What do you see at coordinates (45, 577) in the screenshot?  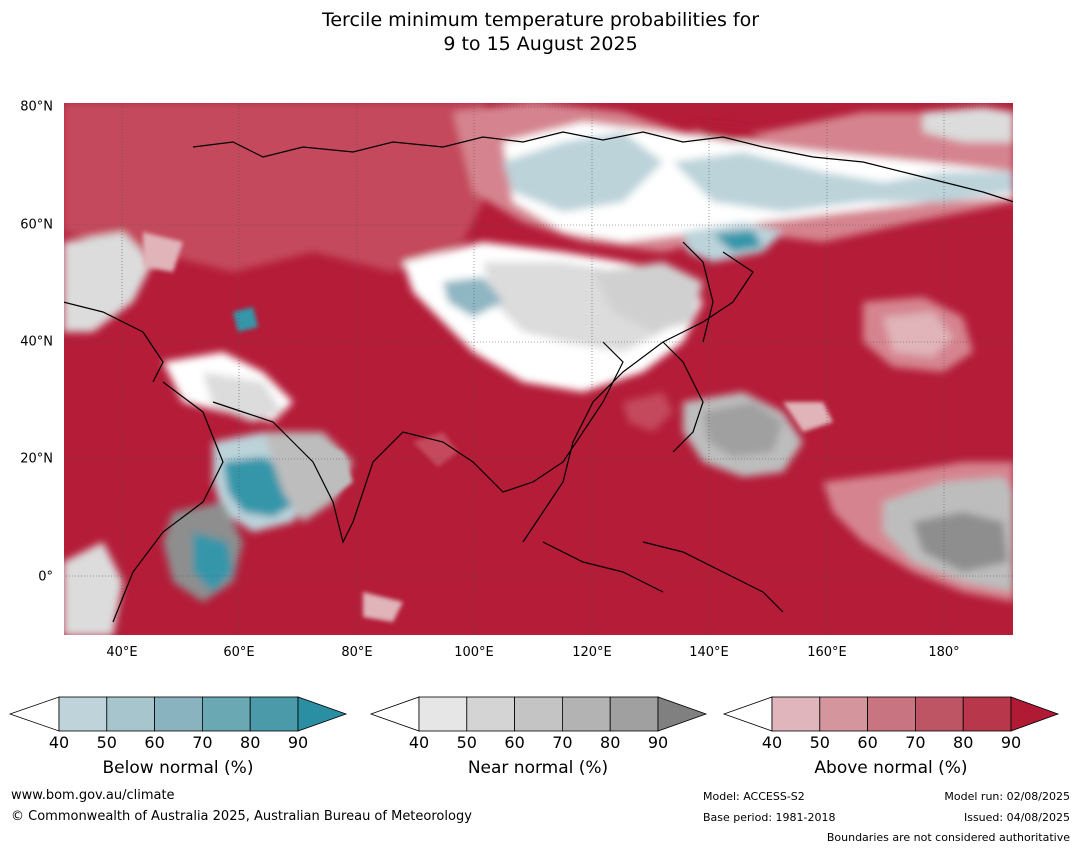 I see `lat-label-0: 0°` at bounding box center [45, 577].